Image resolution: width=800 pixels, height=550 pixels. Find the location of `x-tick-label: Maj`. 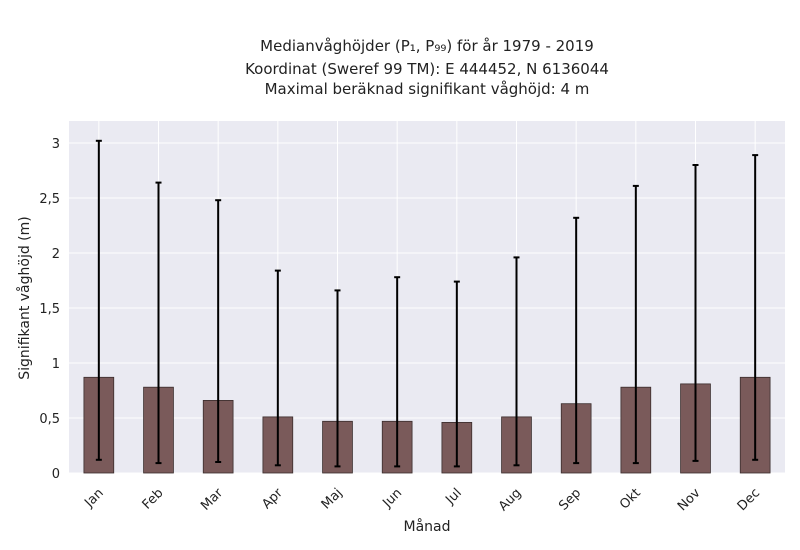

x-tick-label: Maj is located at coordinates (332, 499).